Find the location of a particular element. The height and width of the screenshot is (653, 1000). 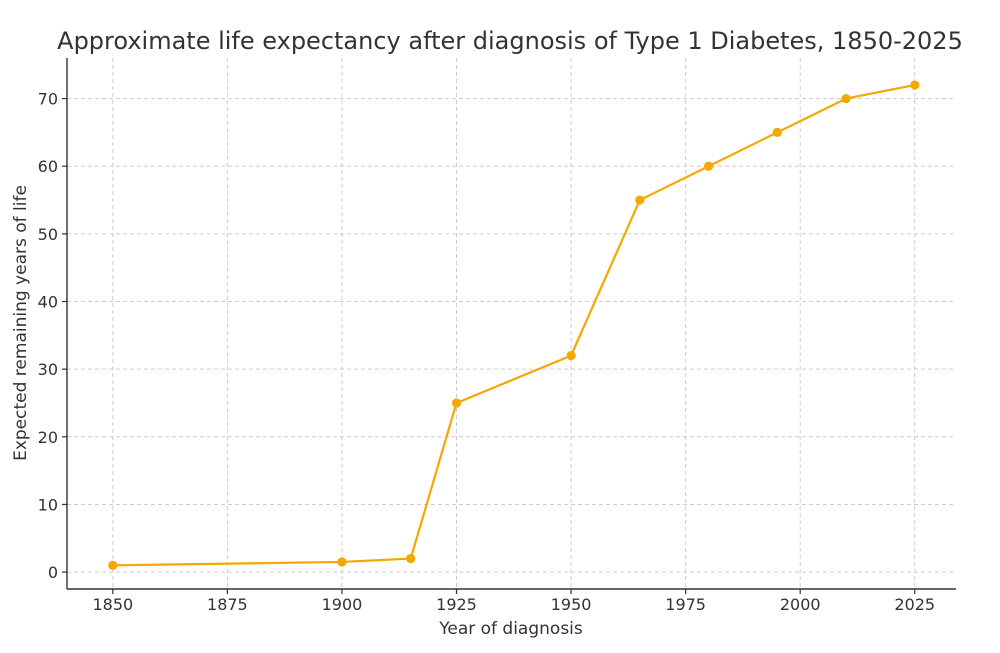

x-tick-label: 1875 is located at coordinates (227, 604).